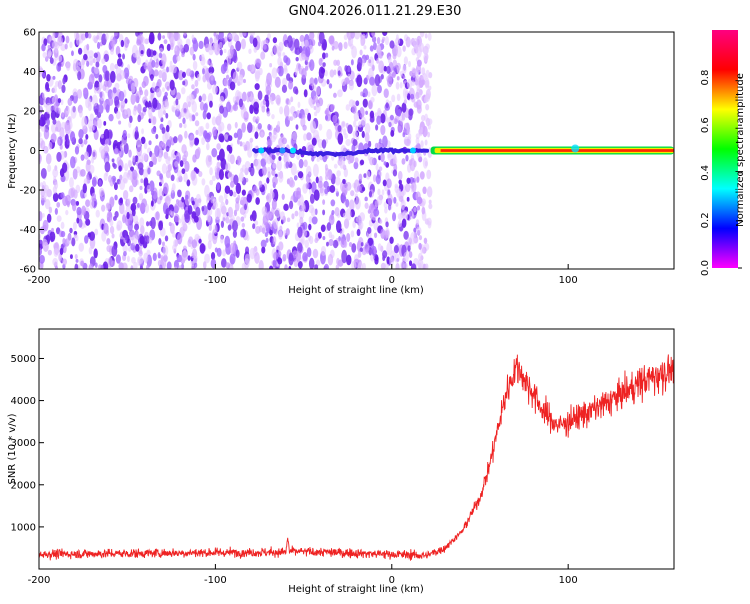 The width and height of the screenshot is (750, 604). Describe the element at coordinates (28, 230) in the screenshot. I see `y-tick-label: -40` at that location.